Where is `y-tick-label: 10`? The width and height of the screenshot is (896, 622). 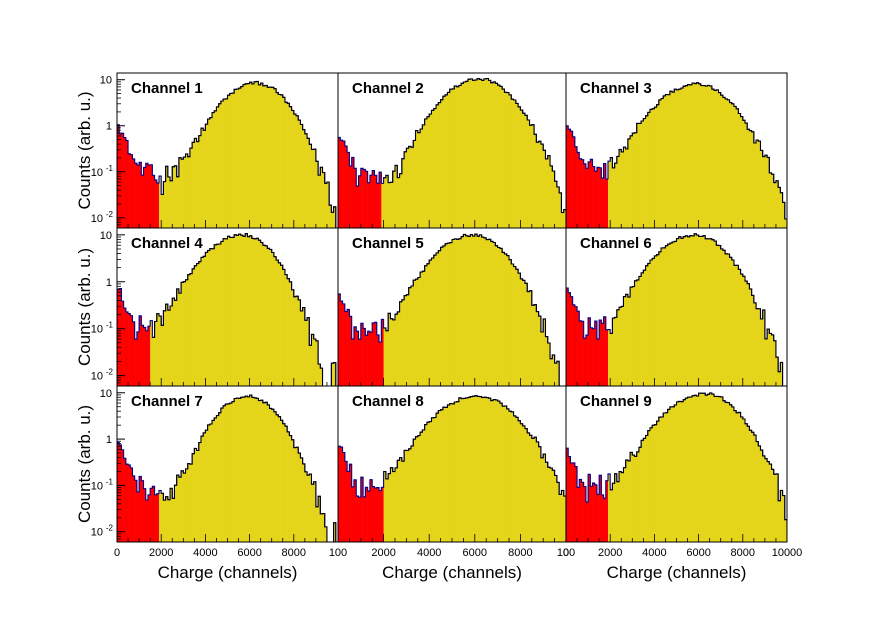 y-tick-label: 10 is located at coordinates (97, 533).